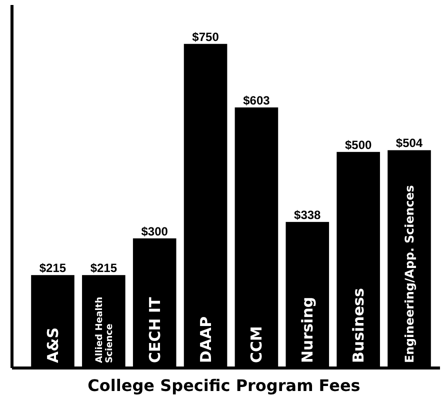  I want to click on x-tick-label: CECH IT, so click(155, 329).